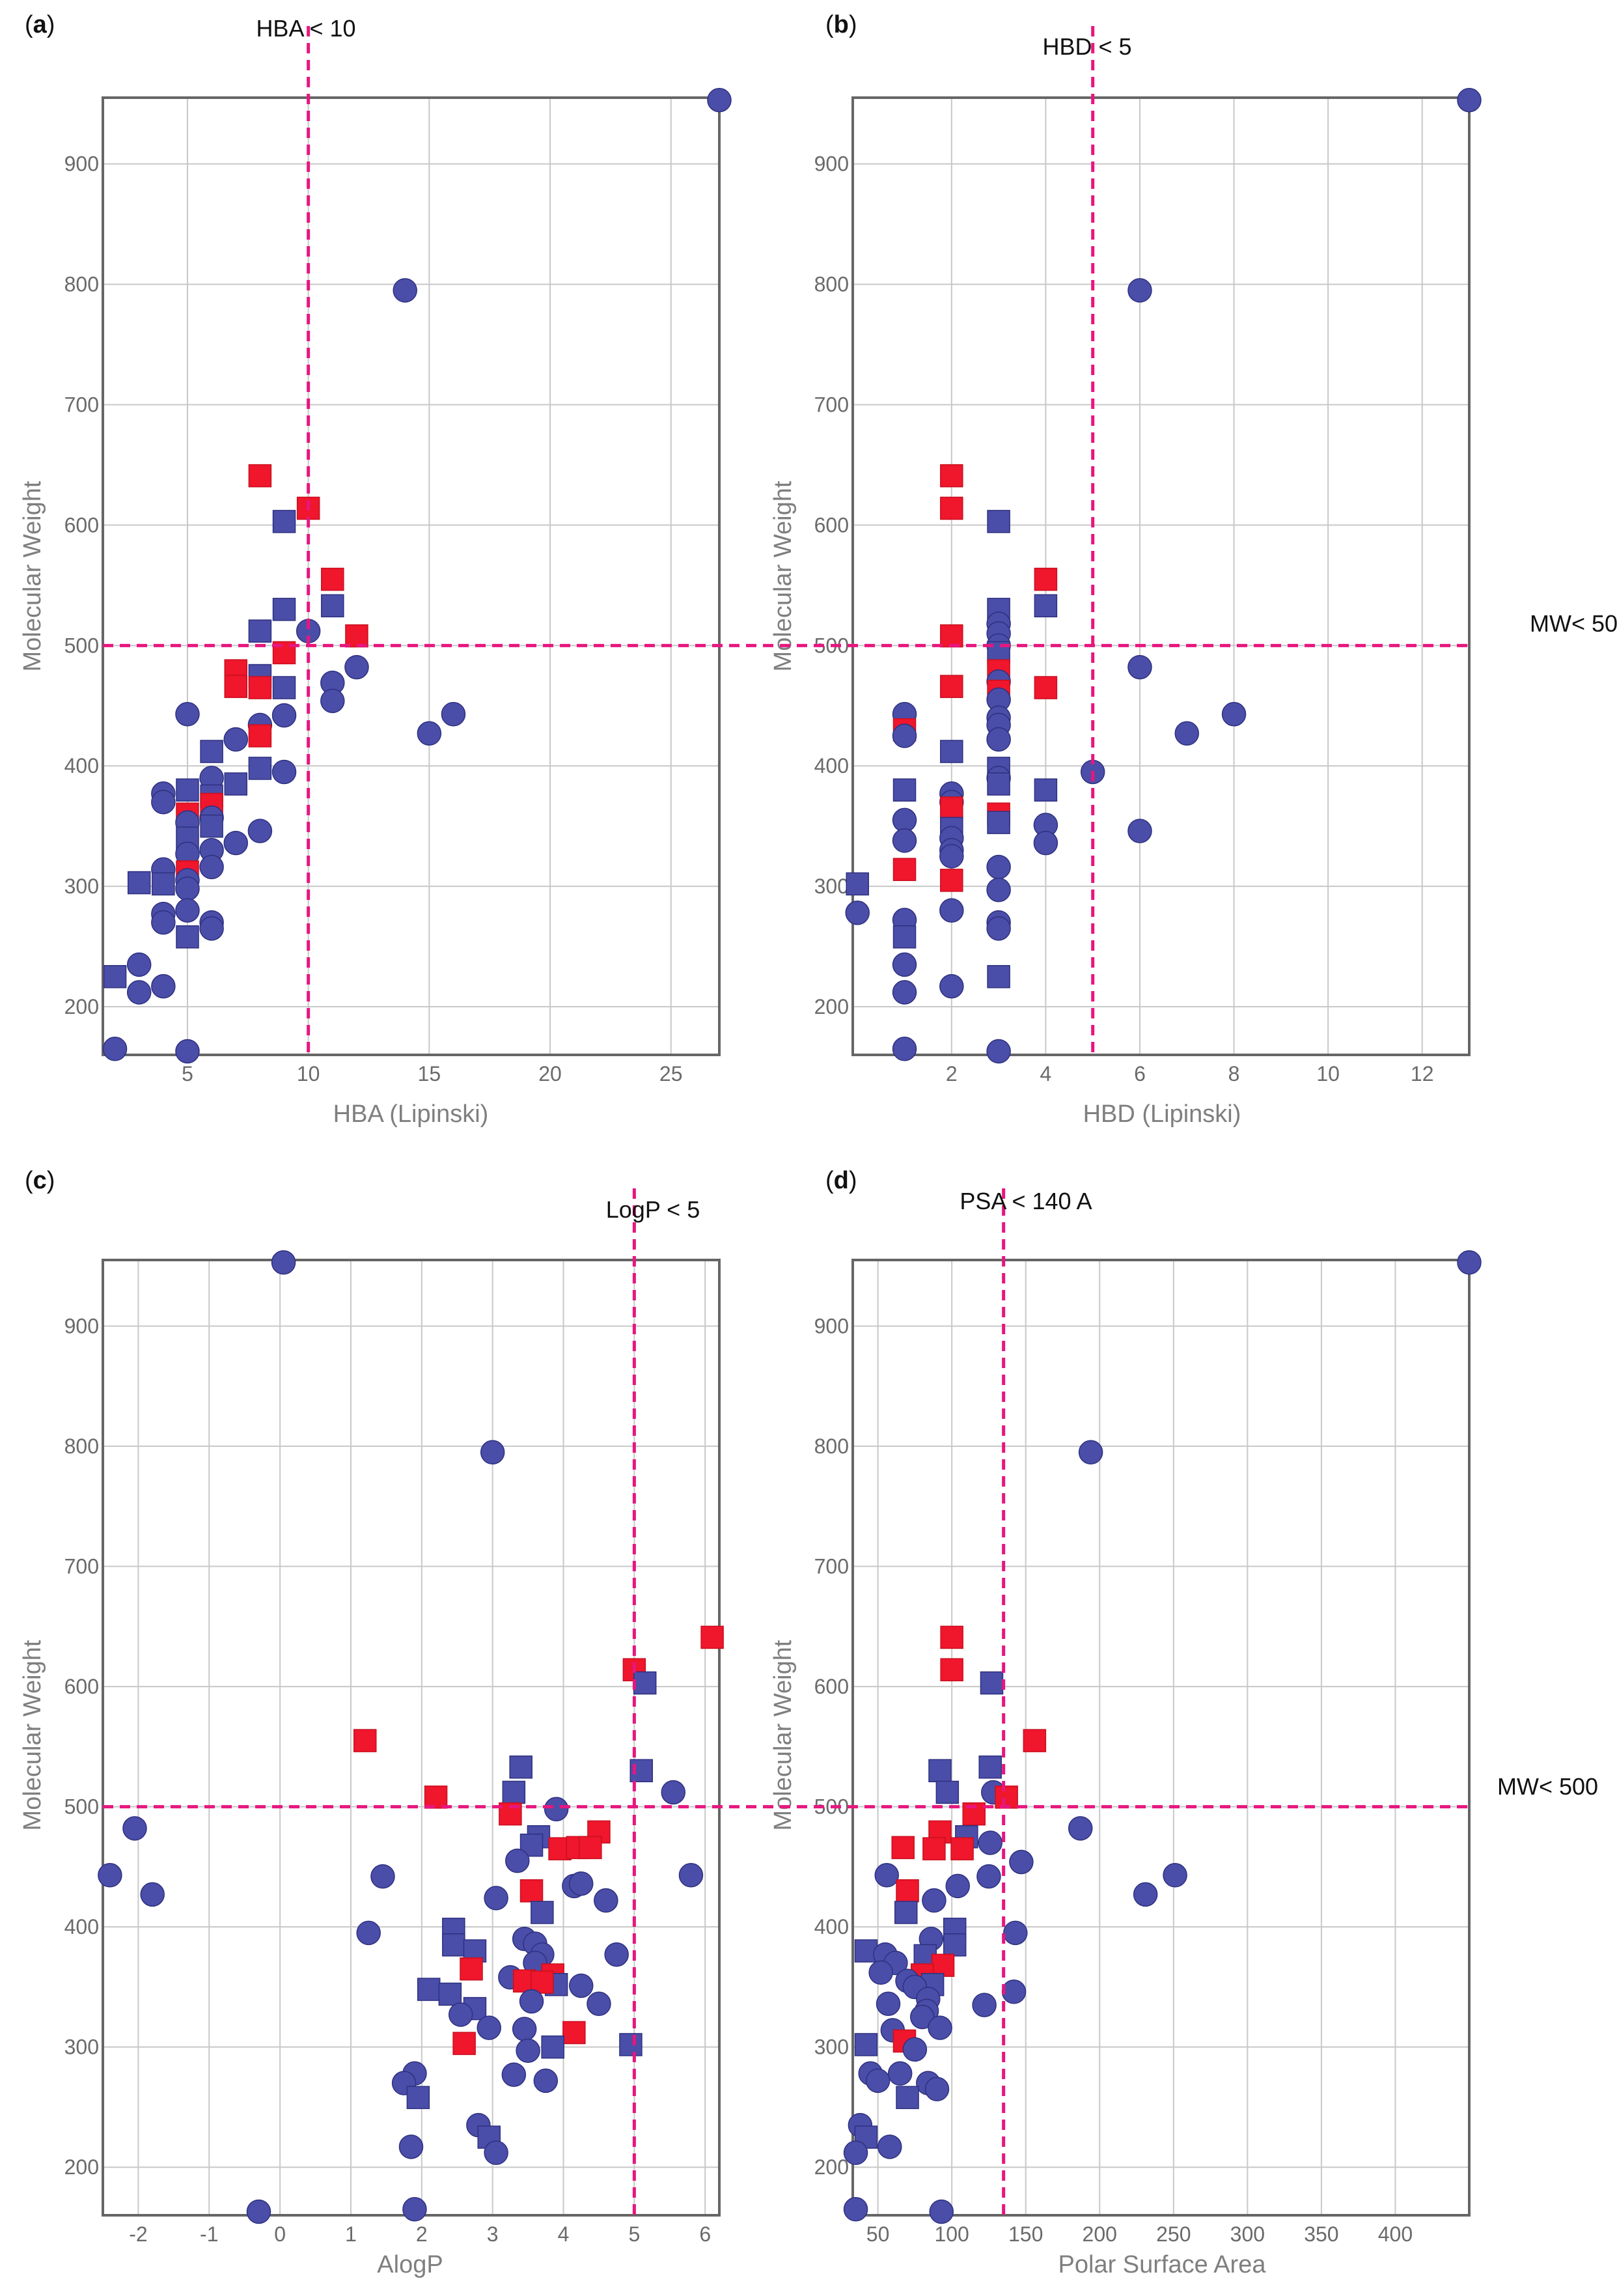  I want to click on mw-threshold-label-bottom: MW< 500, so click(1547, 1787).